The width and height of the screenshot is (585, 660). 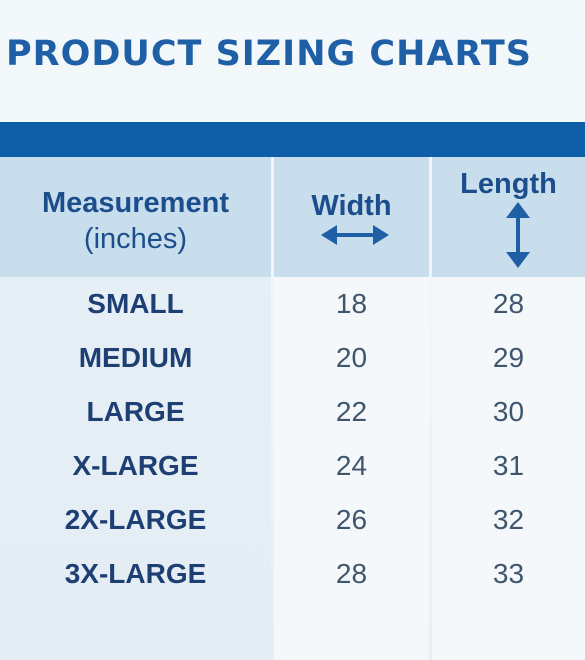 What do you see at coordinates (351, 411) in the screenshot?
I see `width-value: 22` at bounding box center [351, 411].